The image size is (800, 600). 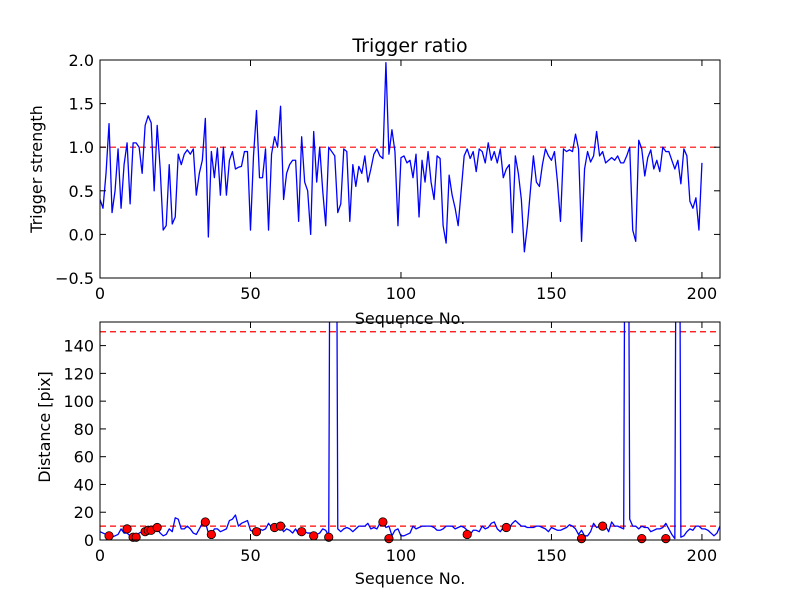 I want to click on distance-y-tick-label: 120, so click(x=78, y=373).